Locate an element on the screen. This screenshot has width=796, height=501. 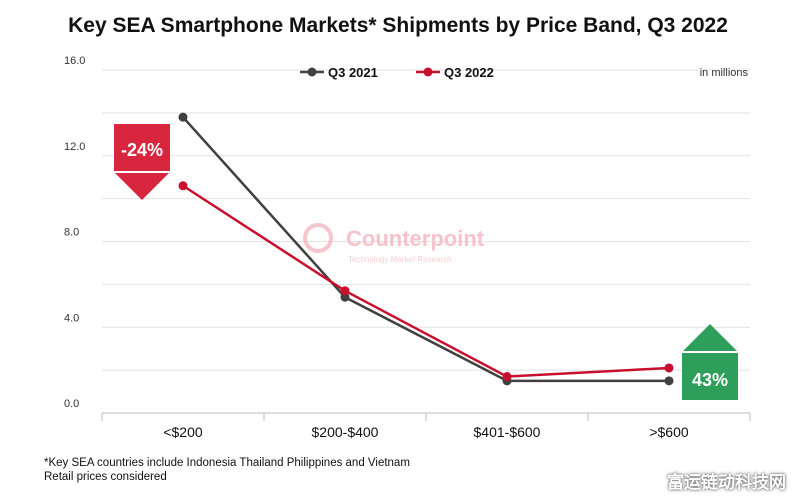
footnote-prices: Retail prices considered is located at coordinates (105, 477).